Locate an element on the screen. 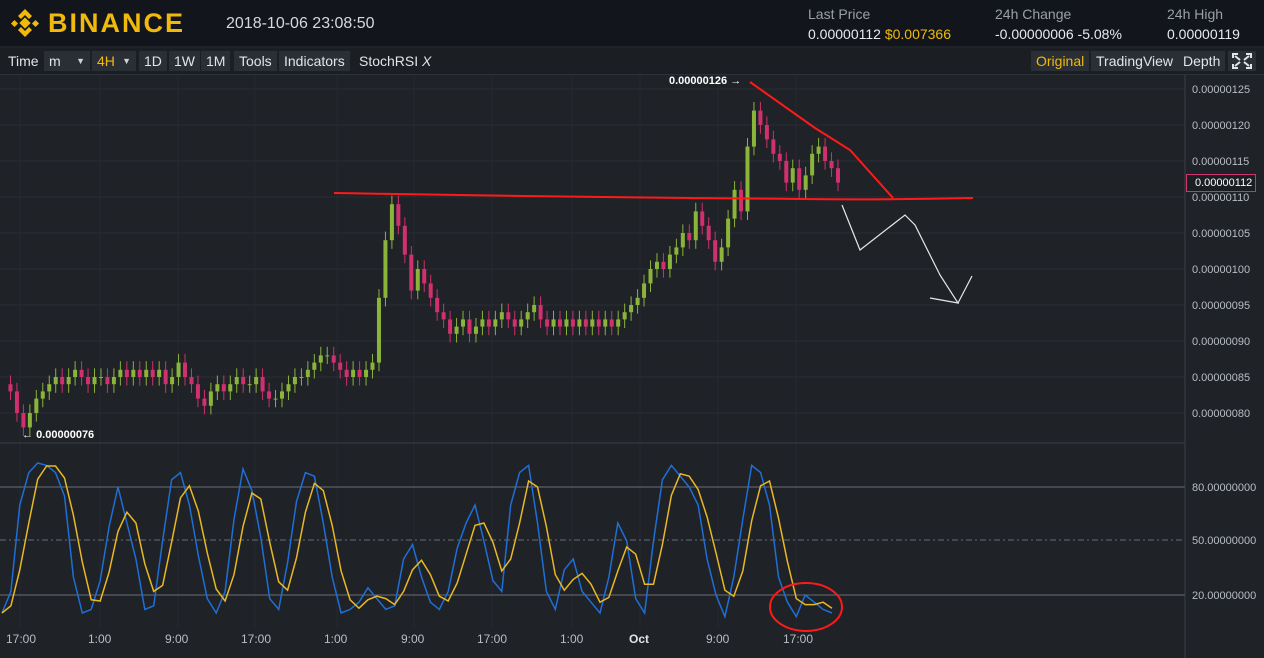  server-datetime: 2018-10-06 23:08:50 is located at coordinates (300, 23).